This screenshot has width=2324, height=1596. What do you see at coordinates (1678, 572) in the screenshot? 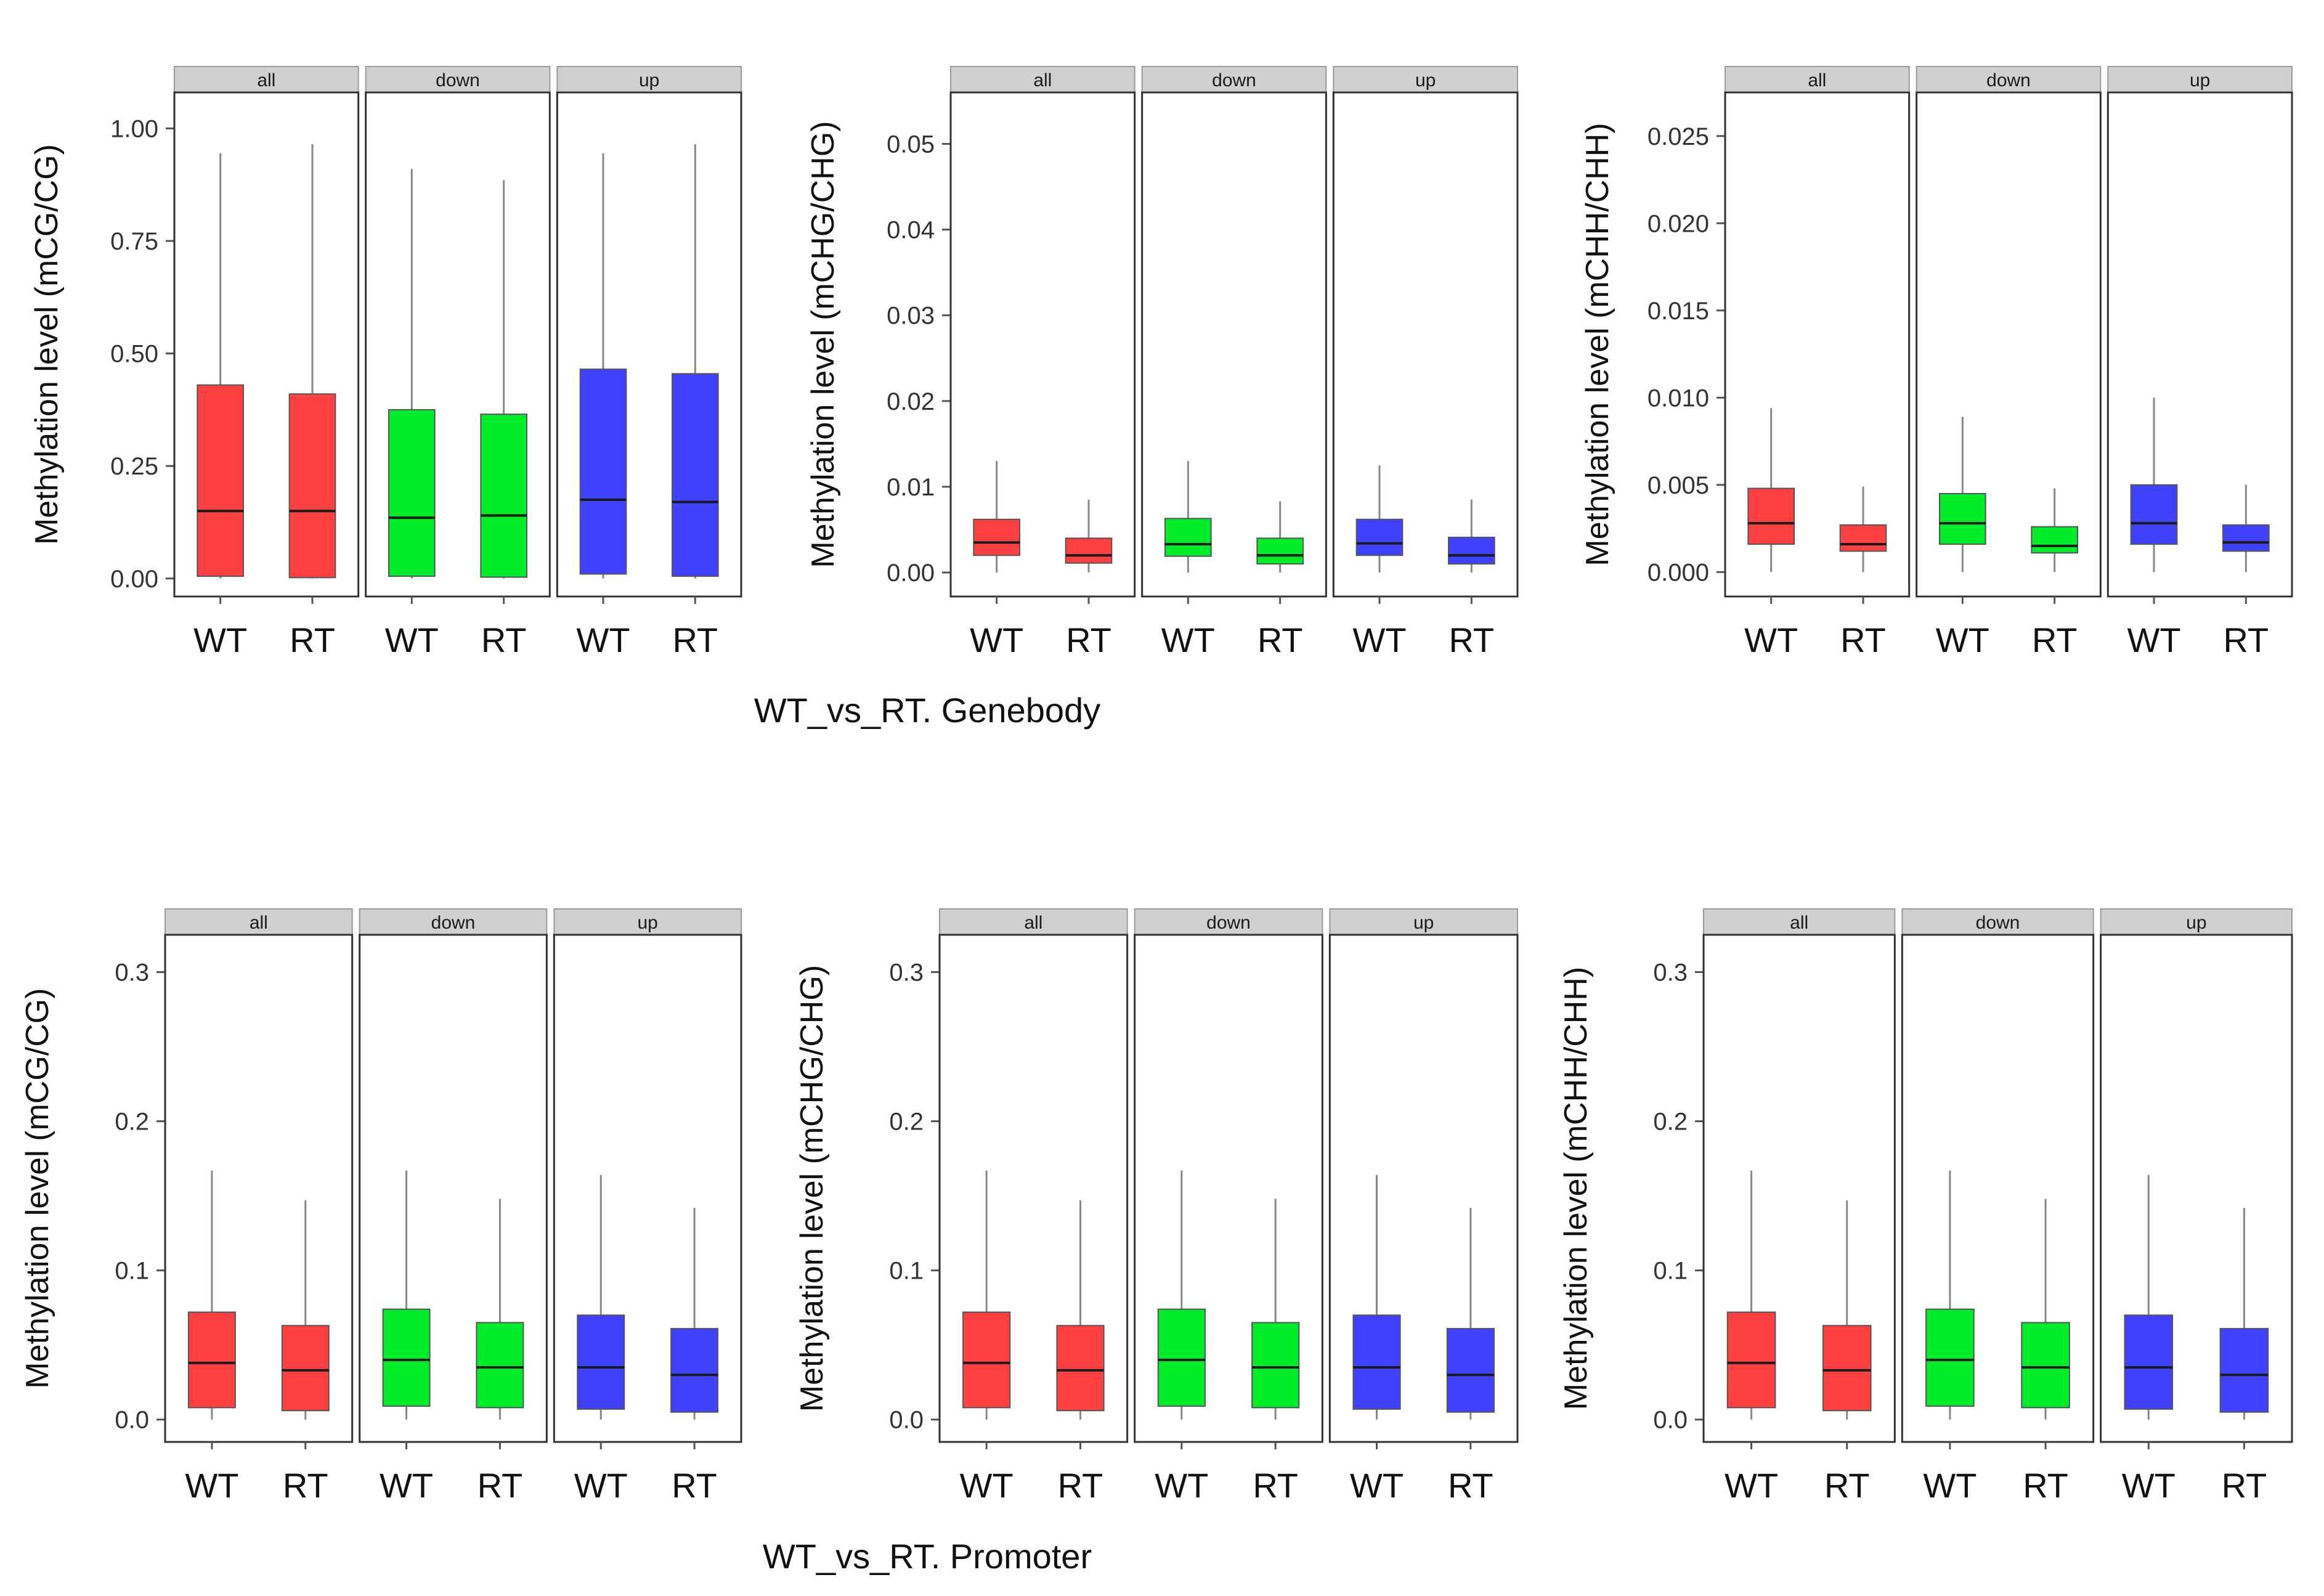
I see `y-tick-label: 0.000` at bounding box center [1678, 572].